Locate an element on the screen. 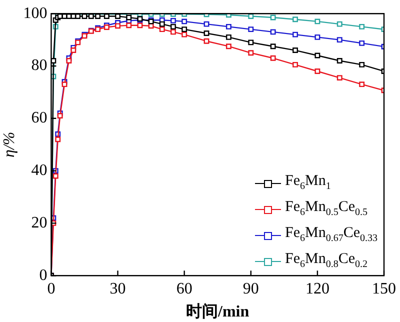 Image resolution: width=400 pixels, height=322 pixels. legend-label: Fe$_{6}$Mn$_{0.8}$Ce$_{0.2}$ is located at coordinates (326, 261).